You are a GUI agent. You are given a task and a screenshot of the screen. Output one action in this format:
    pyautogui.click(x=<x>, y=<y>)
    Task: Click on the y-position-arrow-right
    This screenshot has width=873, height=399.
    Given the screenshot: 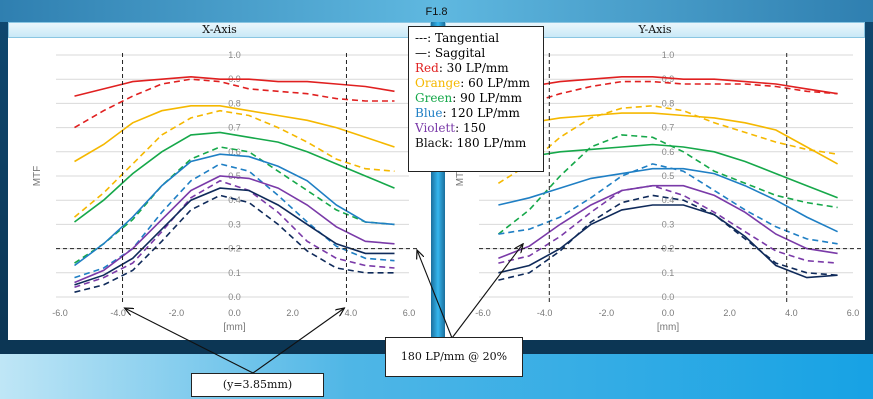 What is the action you would take?
    pyautogui.click(x=298, y=341)
    